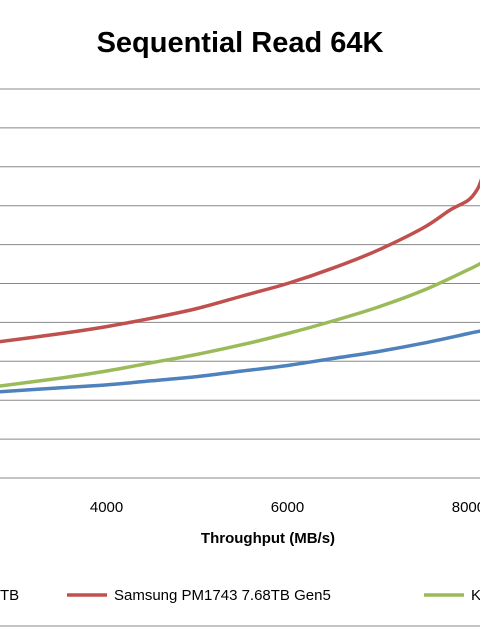 The height and width of the screenshot is (627, 480). Describe the element at coordinates (287, 507) in the screenshot. I see `x-tick-label: 6000` at that location.